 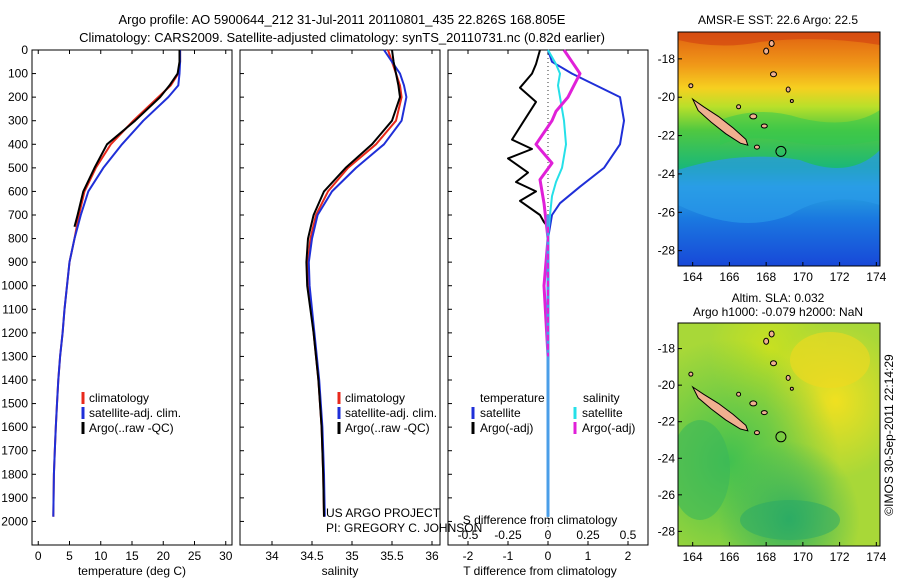 I want to click on y-tick-label: 1100, so click(x=15, y=309).